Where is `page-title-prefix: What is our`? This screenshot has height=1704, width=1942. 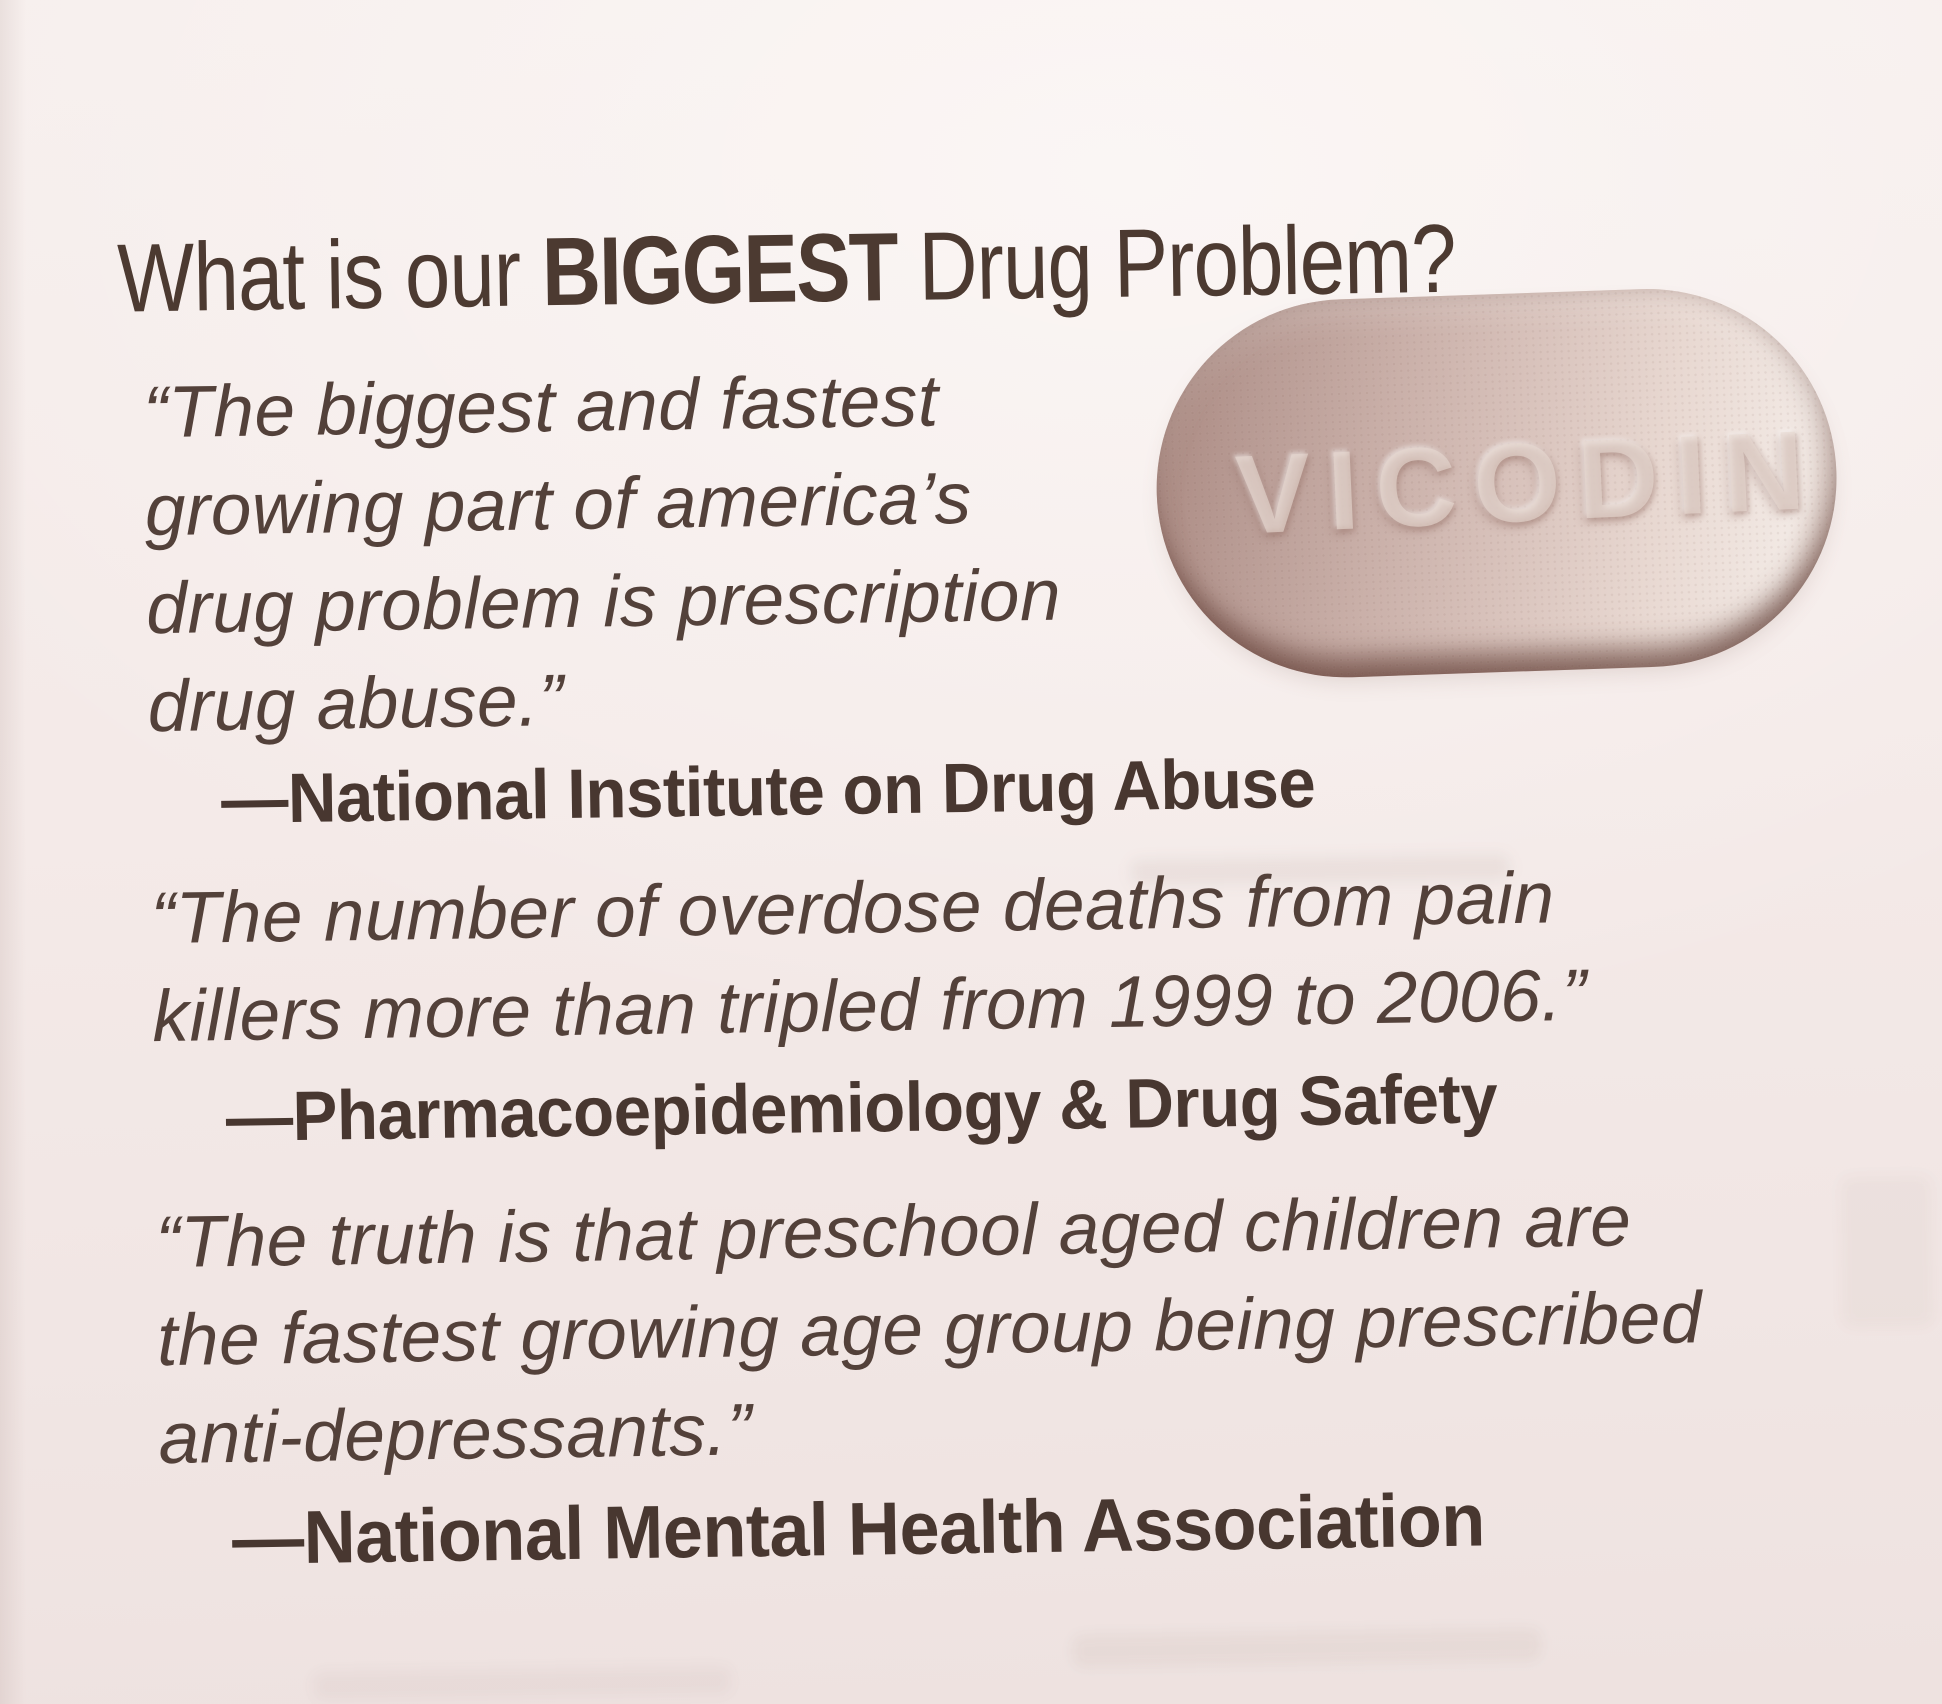
page-title-prefix: What is our is located at coordinates (329, 275).